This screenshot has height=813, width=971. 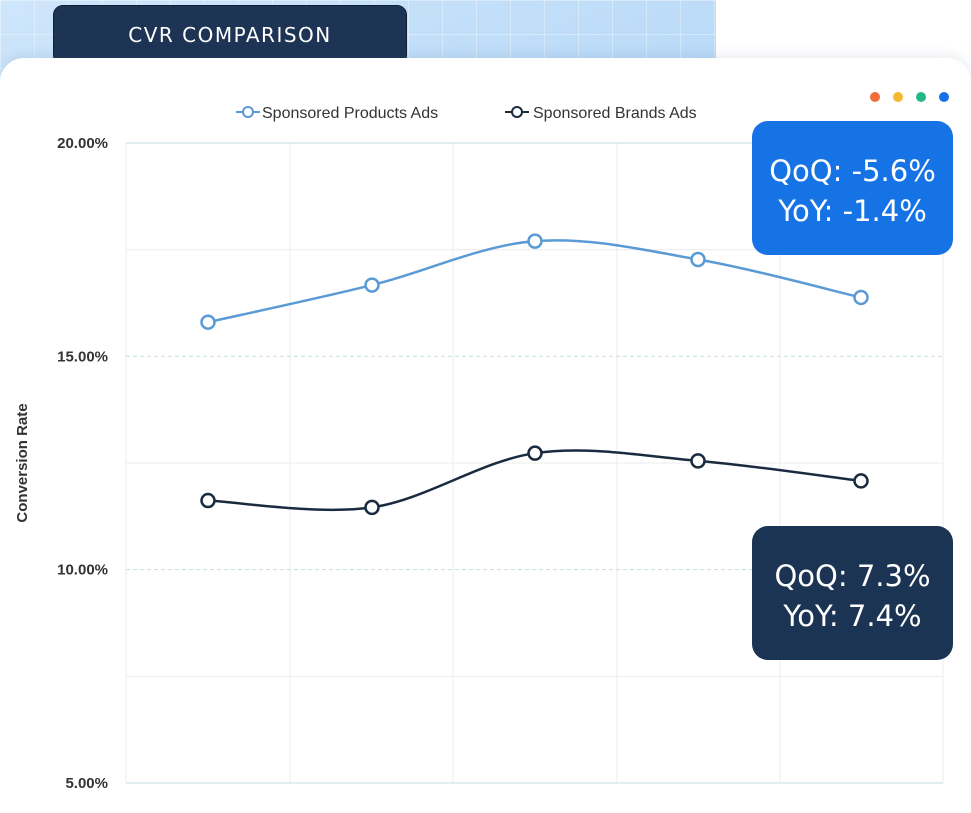 What do you see at coordinates (852, 616) in the screenshot?
I see `brands-yoy: YoY: 7.4%` at bounding box center [852, 616].